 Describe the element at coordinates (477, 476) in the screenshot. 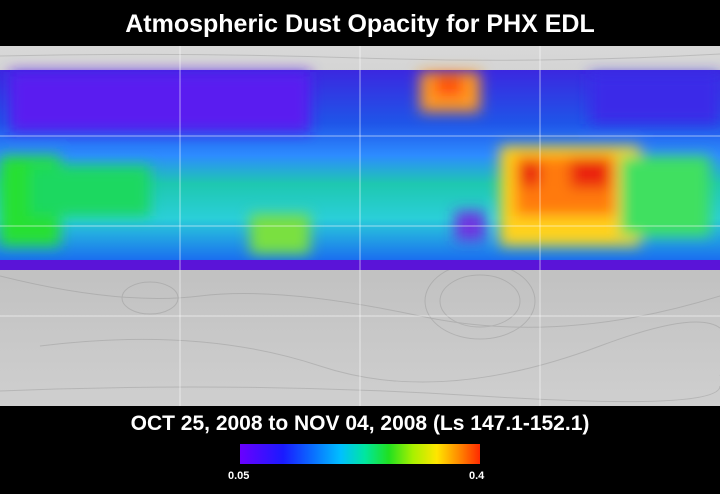

I see `scale-max-label: 0.4` at that location.